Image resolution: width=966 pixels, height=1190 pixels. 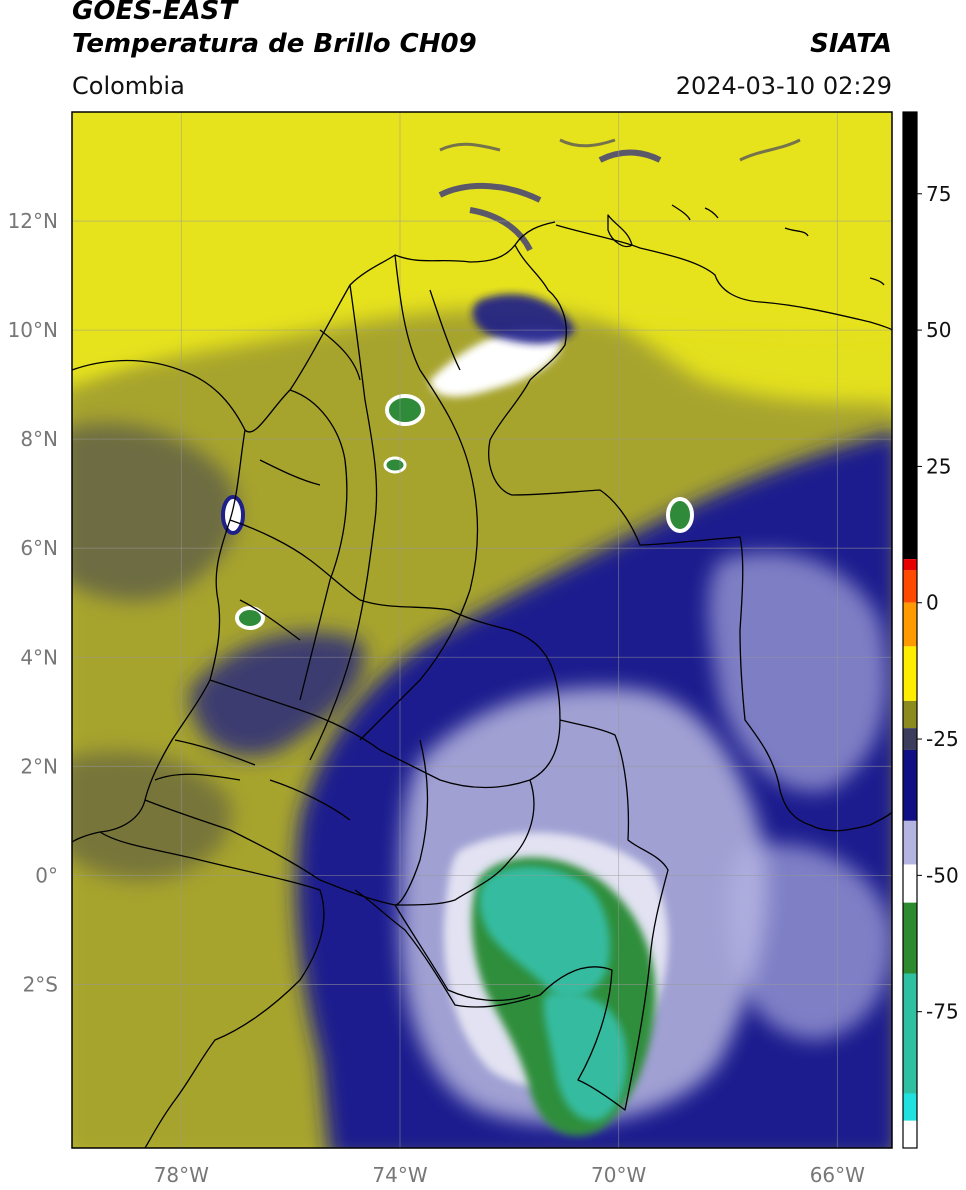 What do you see at coordinates (809, 941) in the screenshot?
I see `field-cloud-tops-se` at bounding box center [809, 941].